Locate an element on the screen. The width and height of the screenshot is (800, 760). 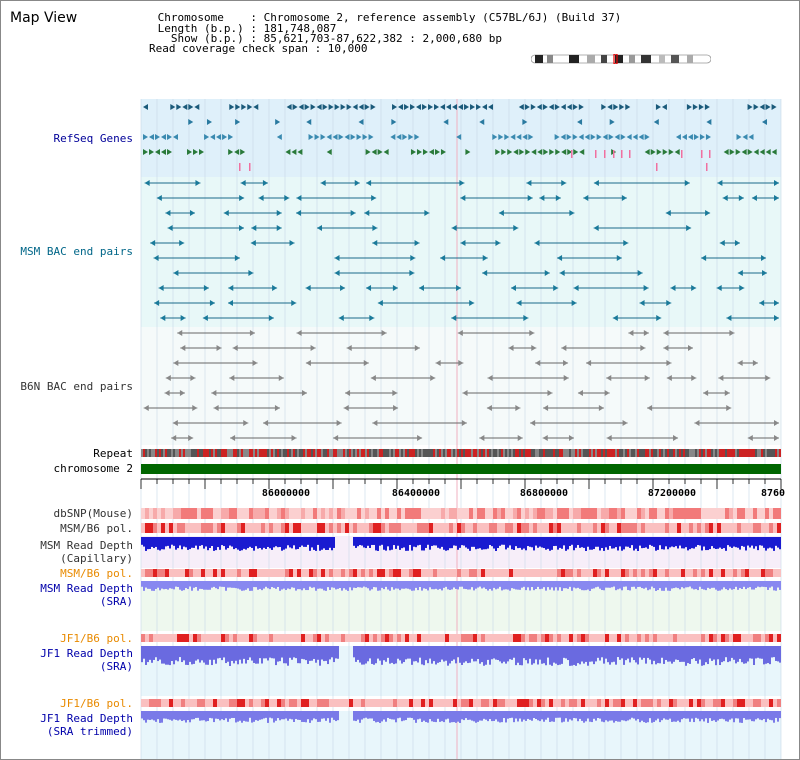
length-info: Length (b.p.) : 181,748,087 is located at coordinates (244, 28).